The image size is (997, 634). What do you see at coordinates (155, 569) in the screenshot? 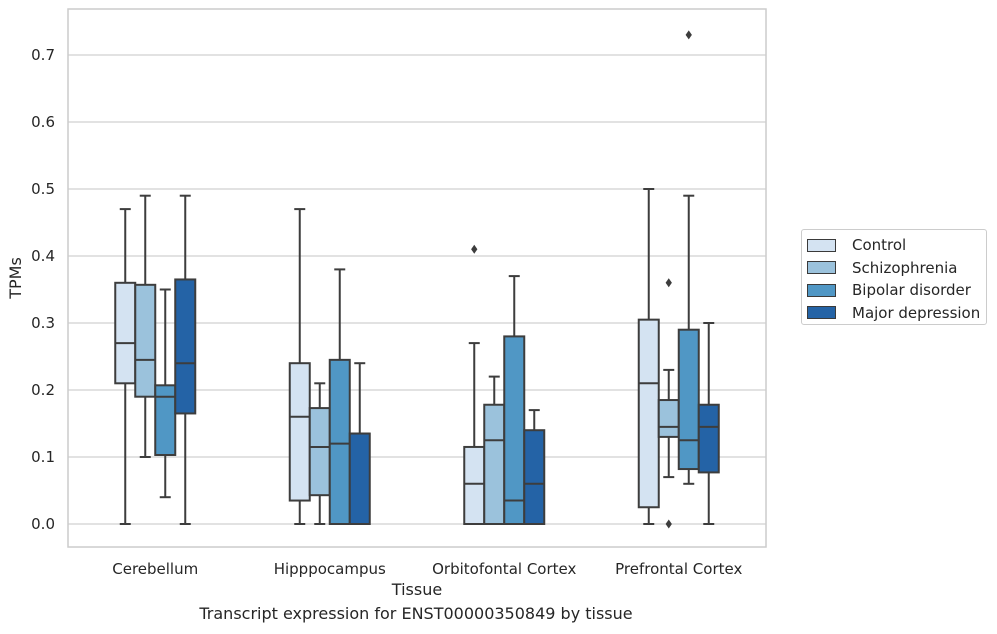
I see `x-tick-label: Cerebellum` at bounding box center [155, 569].